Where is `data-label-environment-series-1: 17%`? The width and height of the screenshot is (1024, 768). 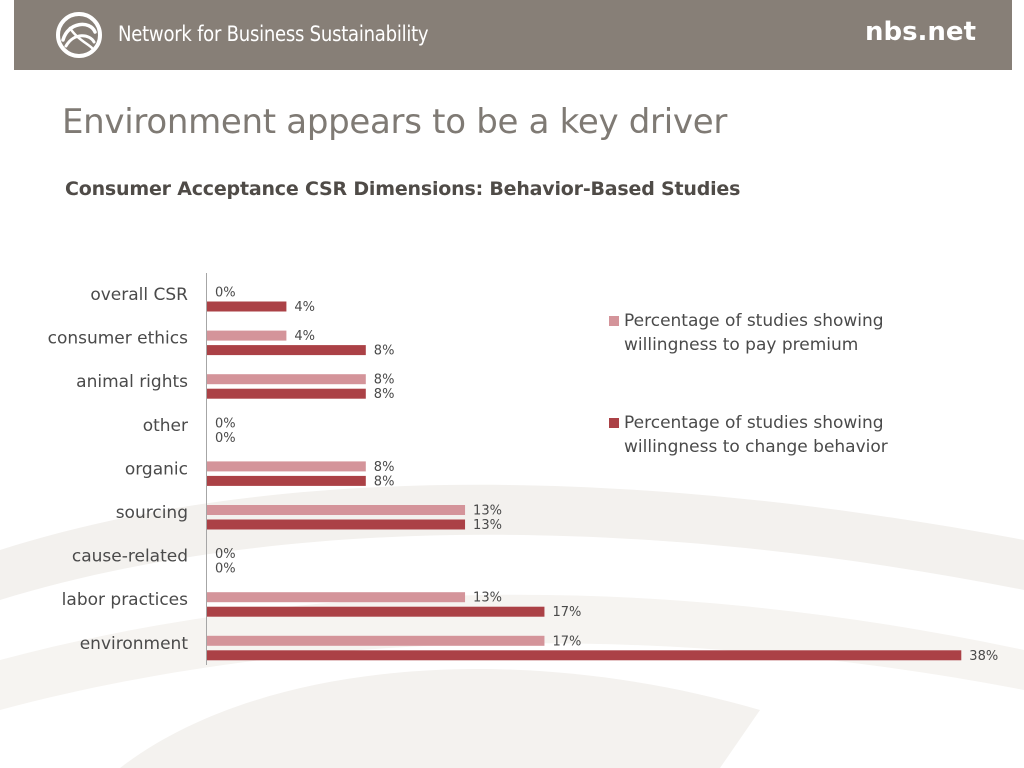
data-label-environment-series-1: 17% is located at coordinates (566, 641).